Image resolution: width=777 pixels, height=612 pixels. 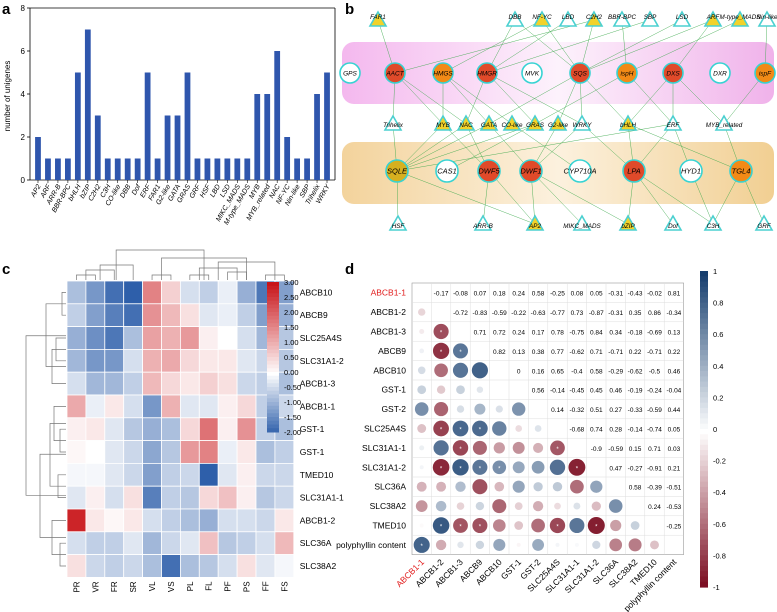 I want to click on correlation-colorbar: 1 0.8 0.6 0.4 0.2 0 -0.2 -0.4 -0.6 -0.8 -1, so click(x=713, y=429).